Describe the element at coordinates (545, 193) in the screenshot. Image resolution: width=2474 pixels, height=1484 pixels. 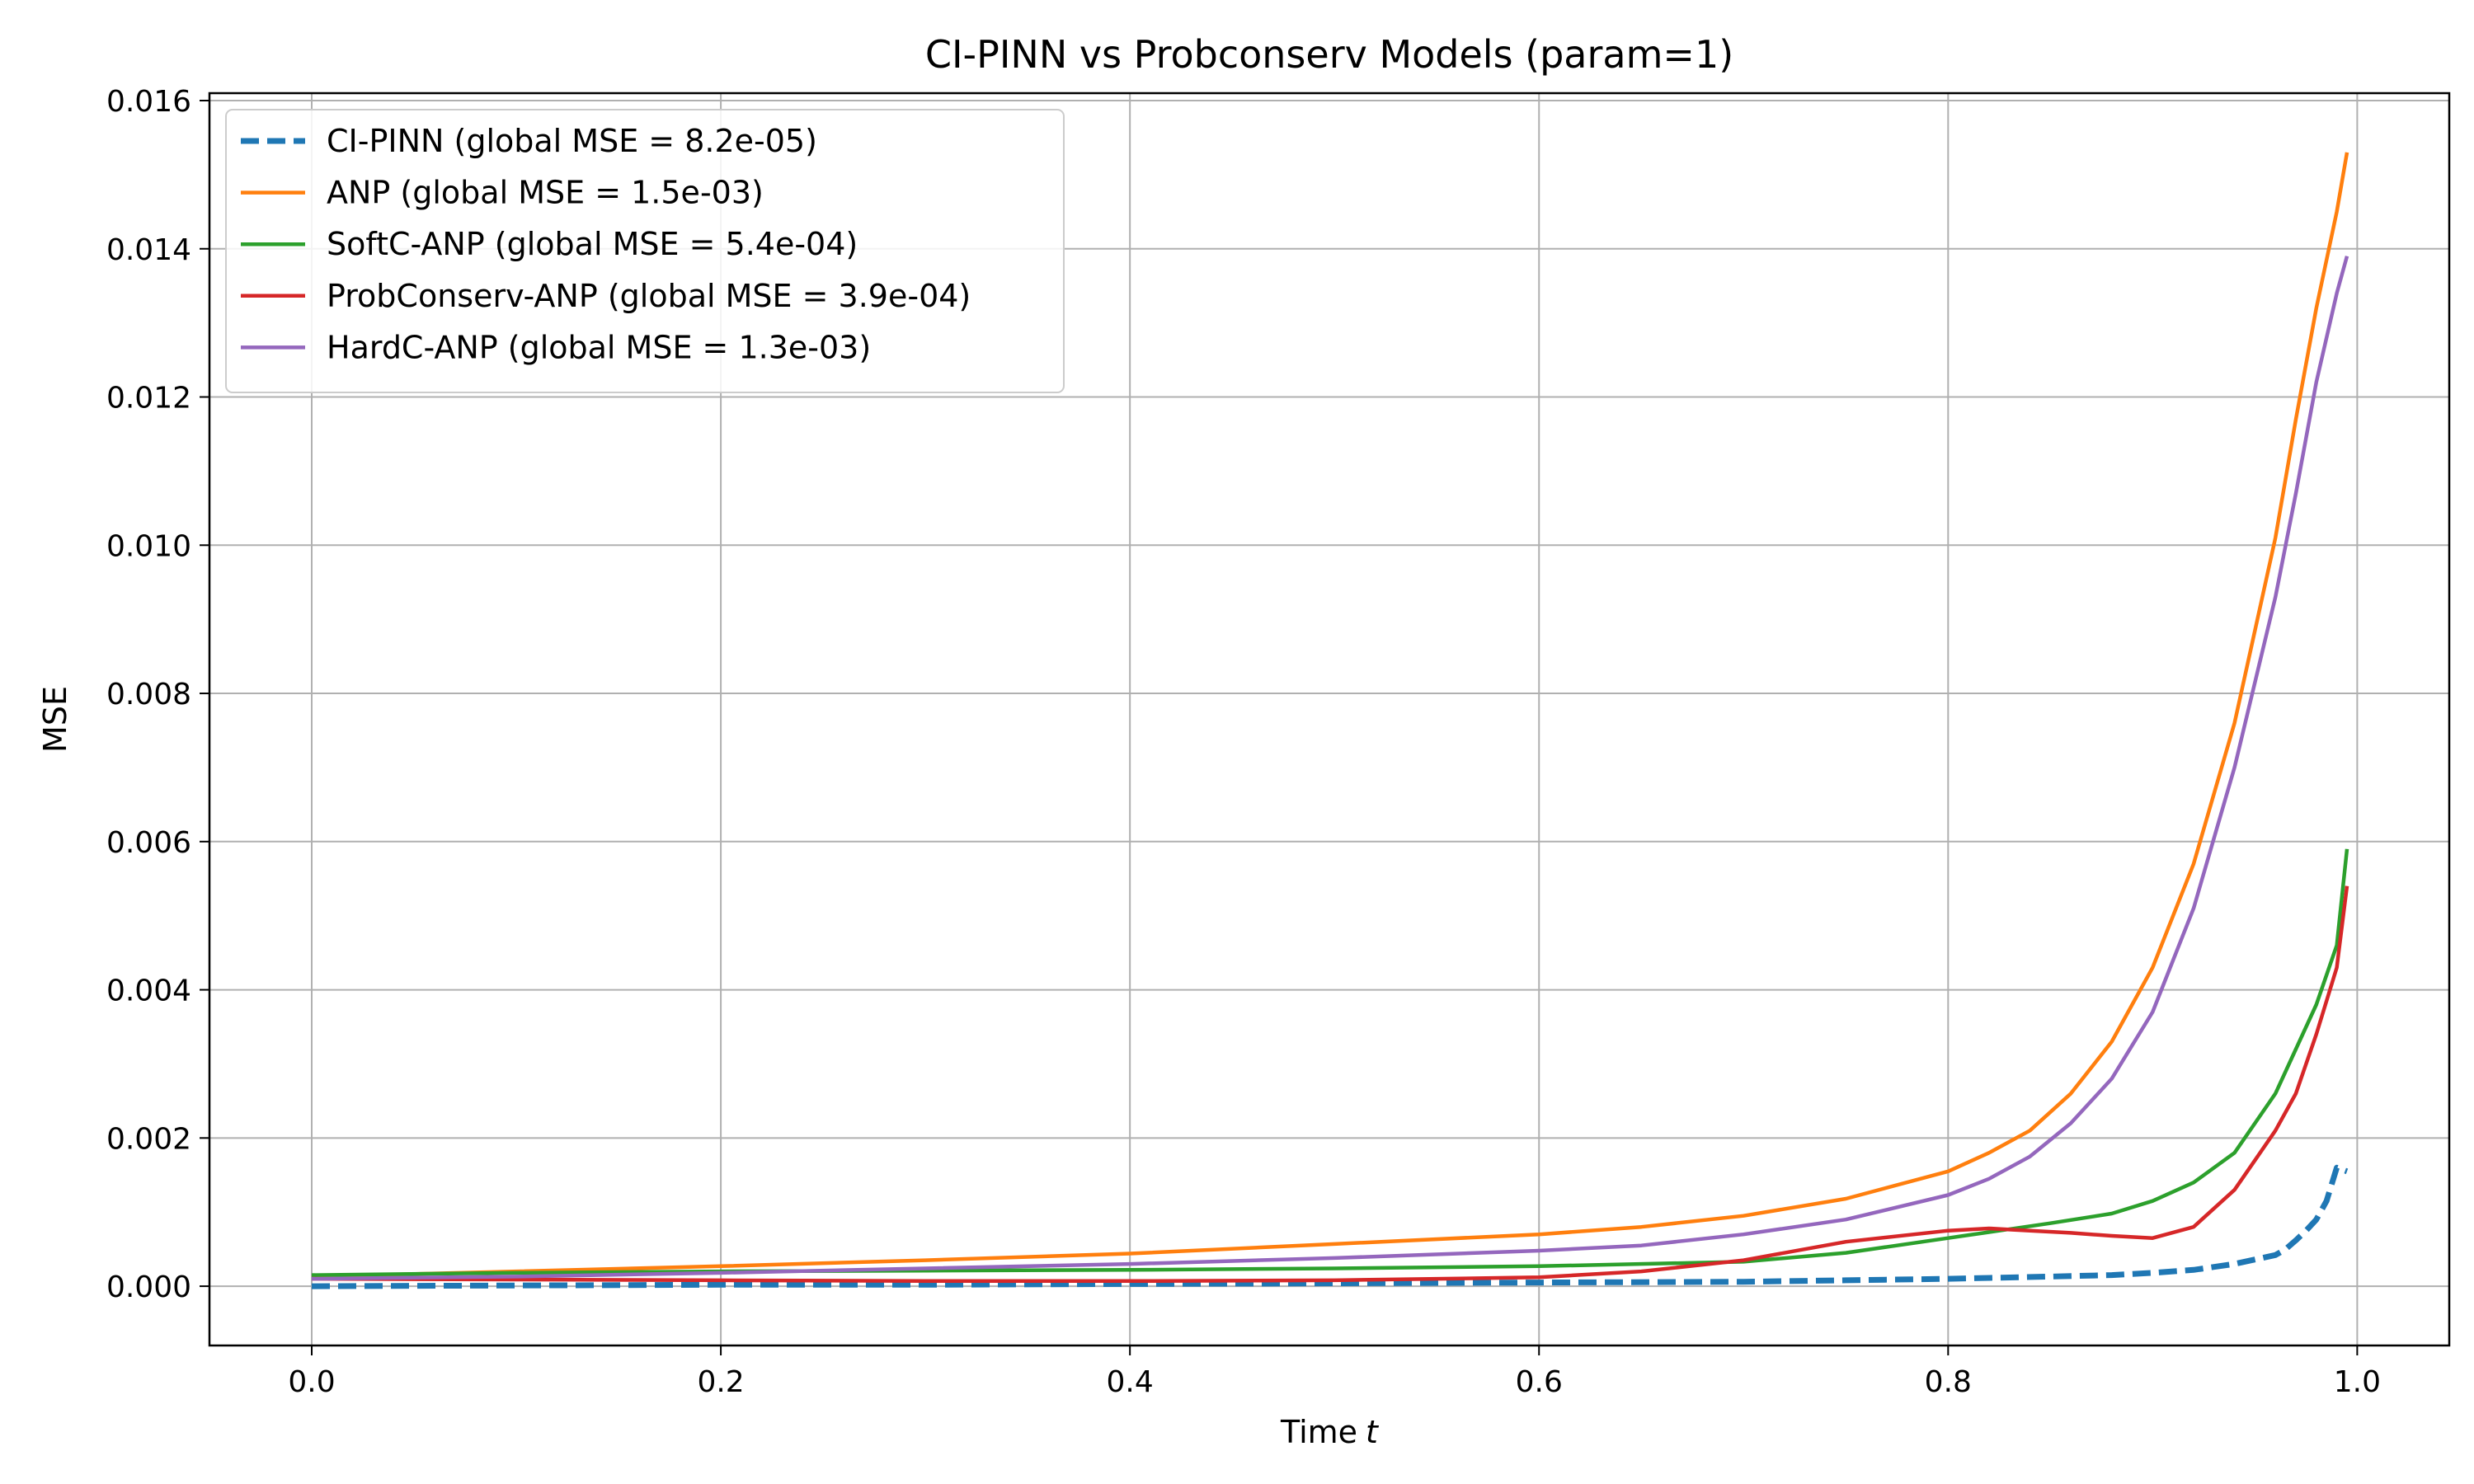
I see `legend-label: ANP (global MSE = 1.5e-03)` at that location.